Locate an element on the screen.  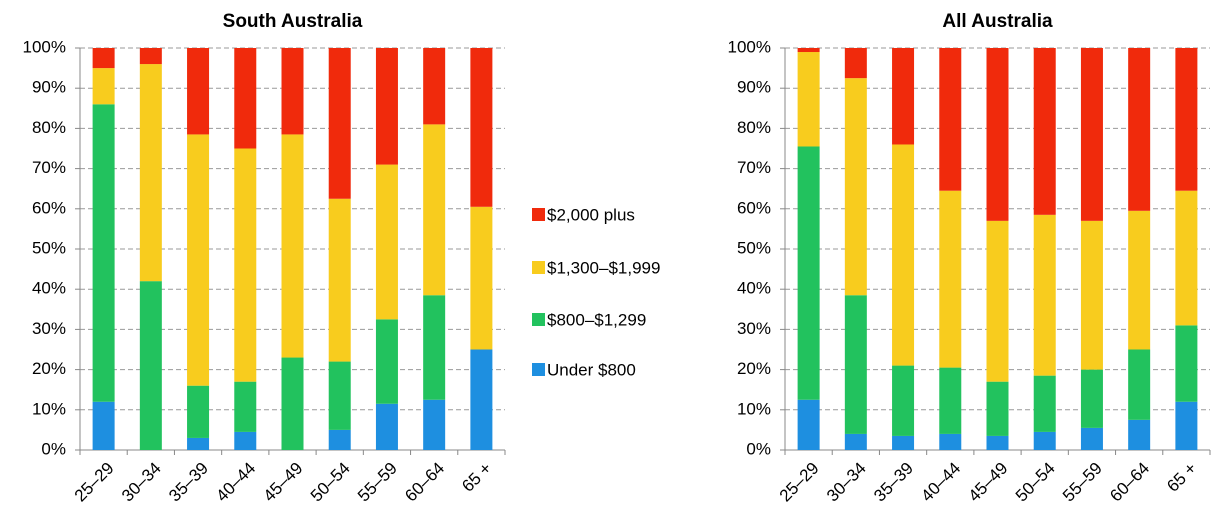
legend-label: $800–$1,299 is located at coordinates (596, 319).